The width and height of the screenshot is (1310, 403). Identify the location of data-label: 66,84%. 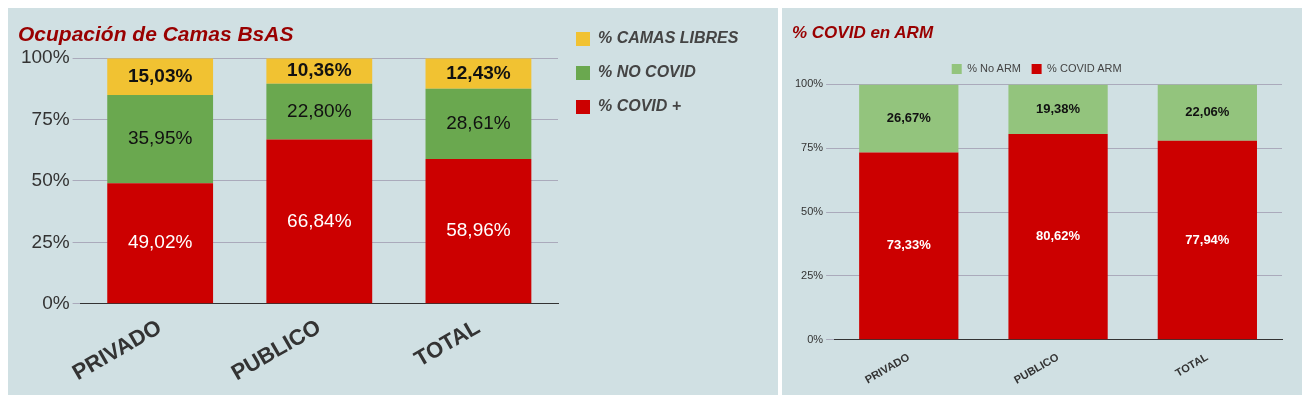
(319, 220).